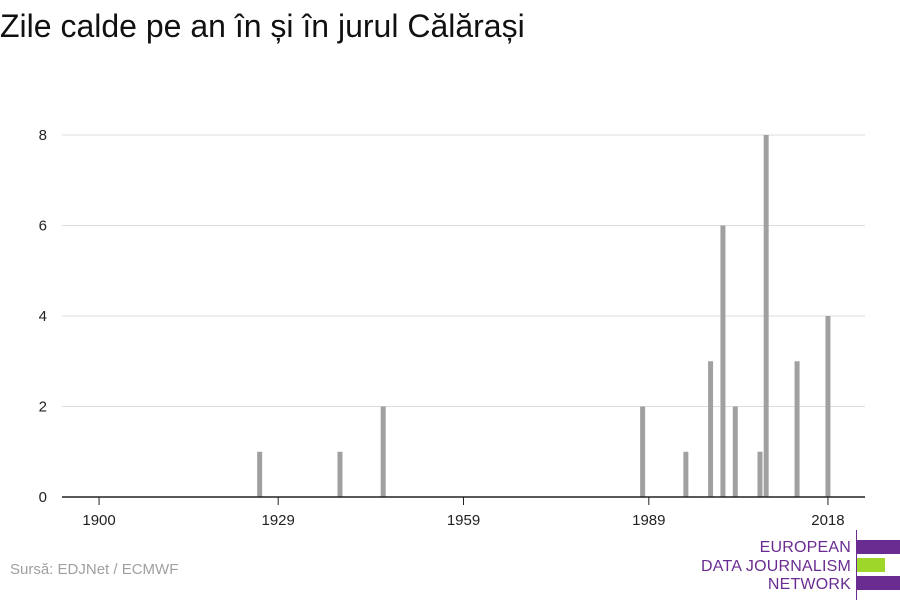  Describe the element at coordinates (43, 316) in the screenshot. I see `y-tick-label: 4` at that location.